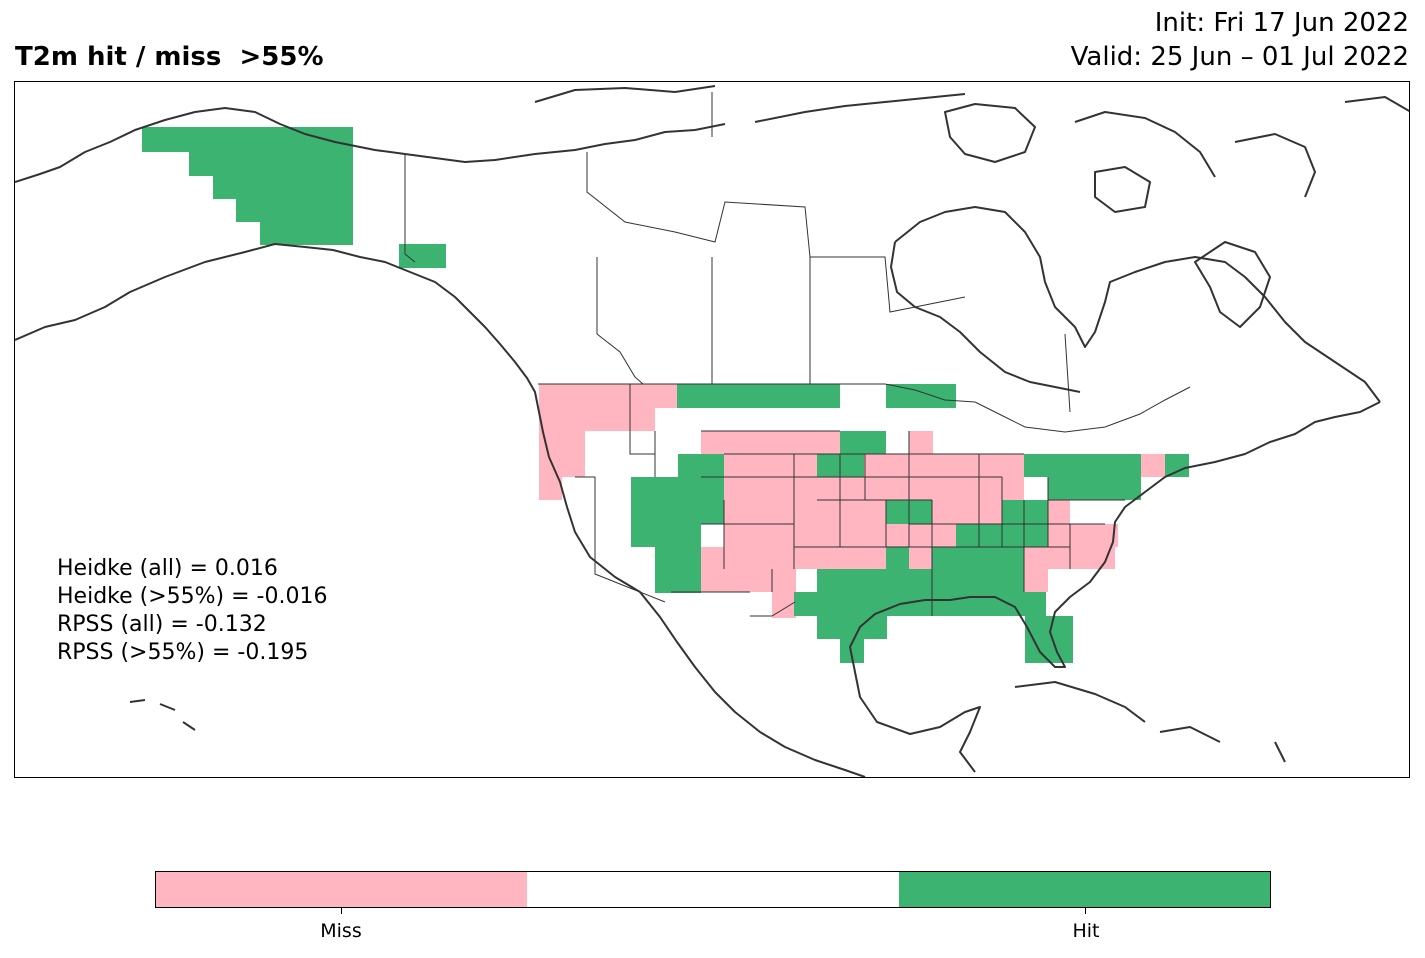 The width and height of the screenshot is (1425, 958). What do you see at coordinates (342, 889) in the screenshot?
I see `colorbar-miss-segment` at bounding box center [342, 889].